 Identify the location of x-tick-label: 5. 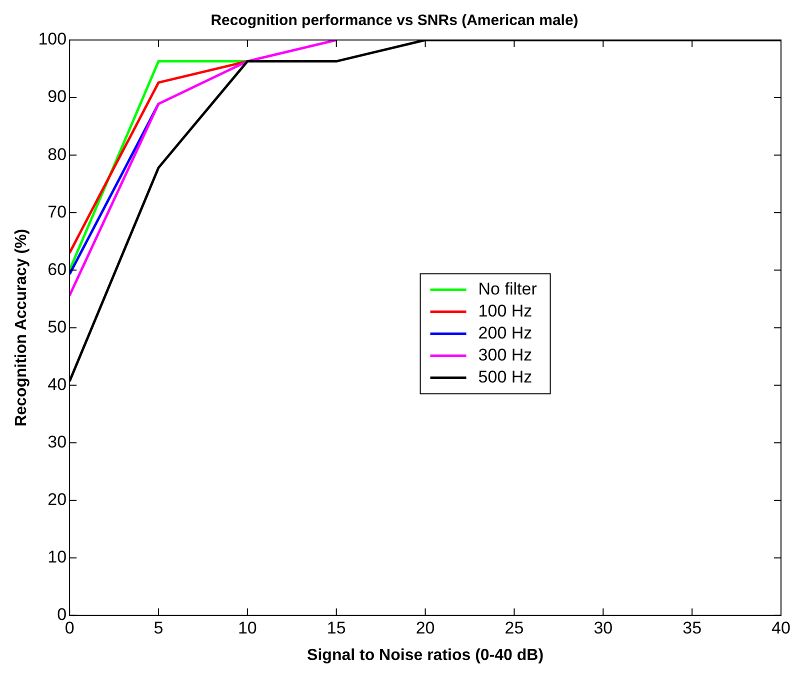
(159, 628).